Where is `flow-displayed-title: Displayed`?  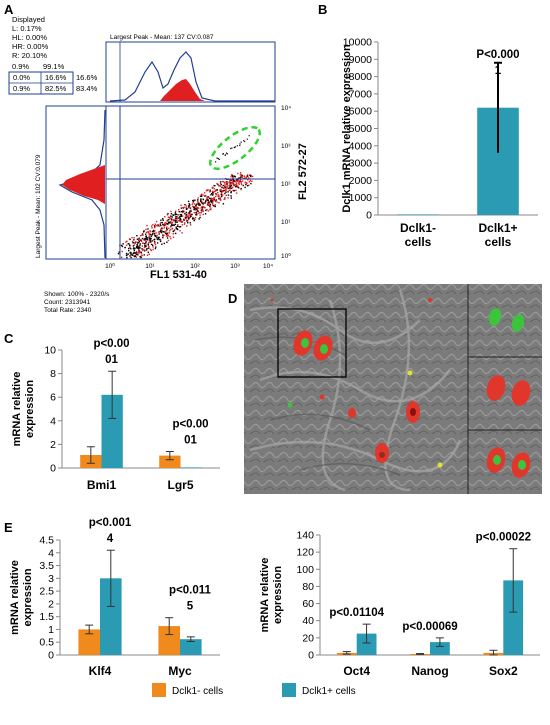 flow-displayed-title: Displayed is located at coordinates (28, 19).